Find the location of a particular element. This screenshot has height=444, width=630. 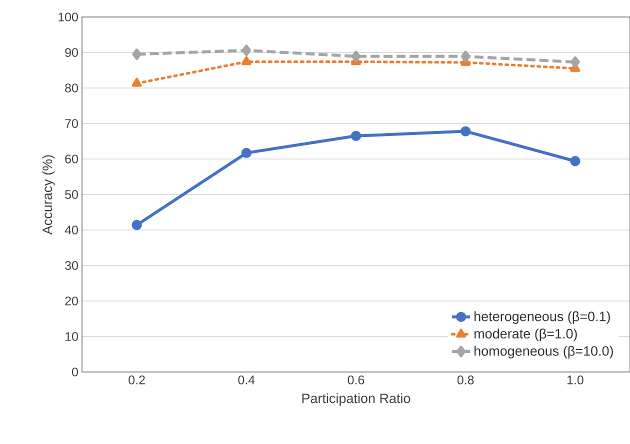

y-tick-label: 40 is located at coordinates (71, 230).